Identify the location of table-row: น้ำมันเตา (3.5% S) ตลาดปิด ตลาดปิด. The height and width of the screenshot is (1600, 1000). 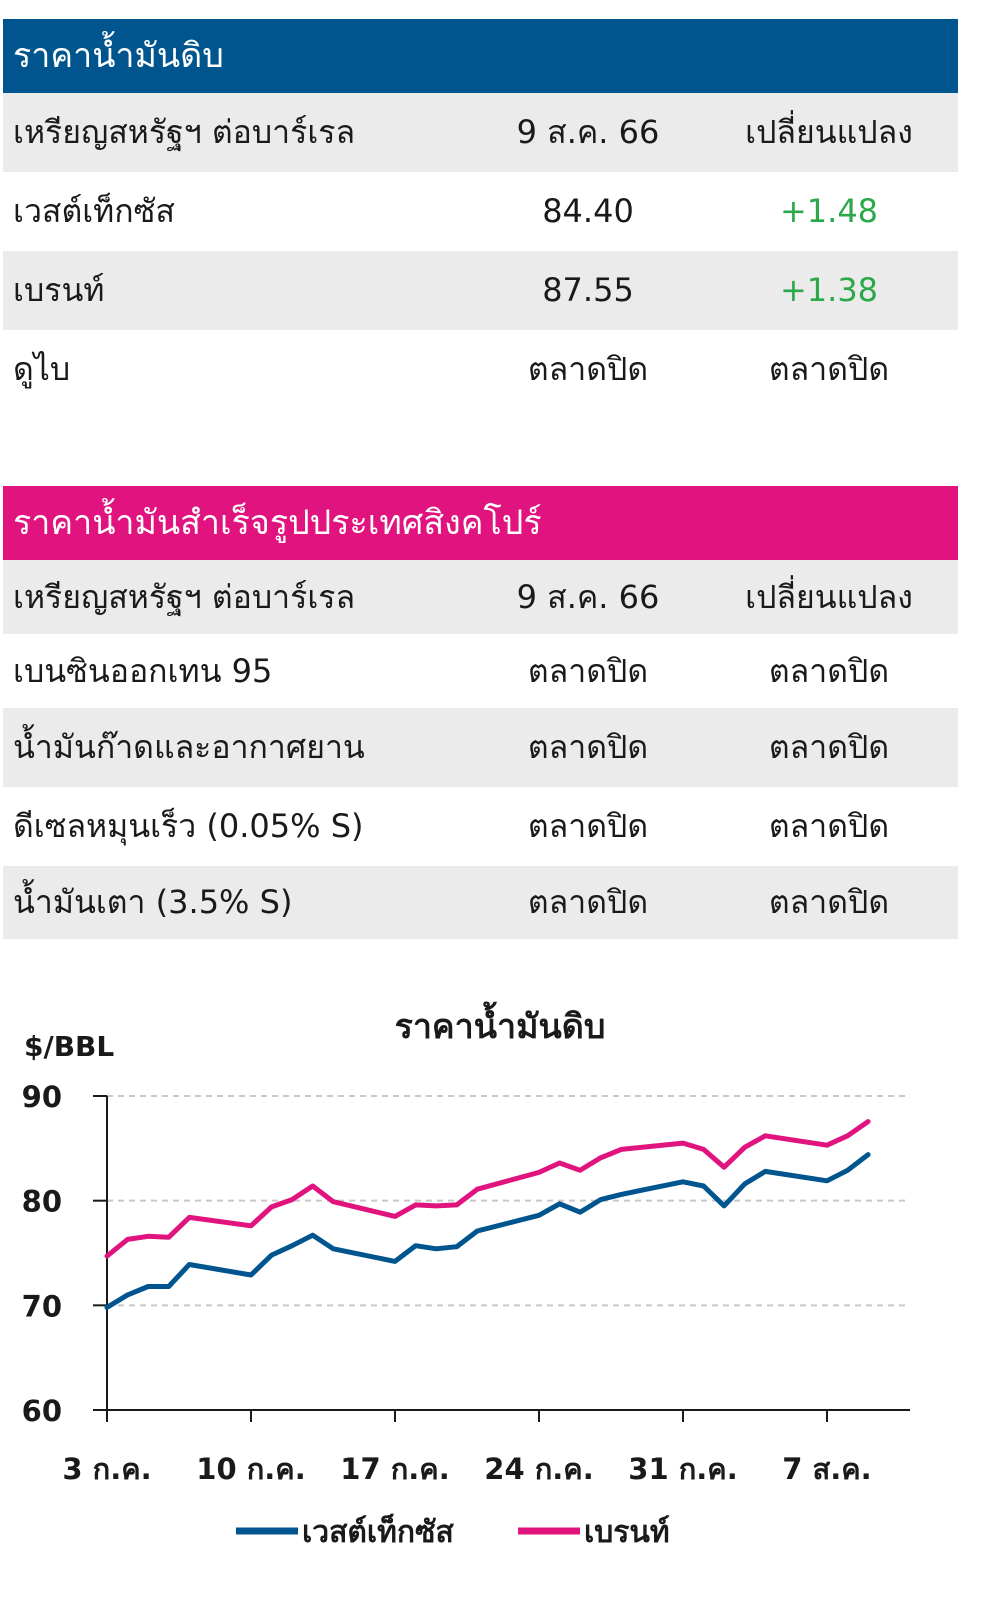
(480, 902).